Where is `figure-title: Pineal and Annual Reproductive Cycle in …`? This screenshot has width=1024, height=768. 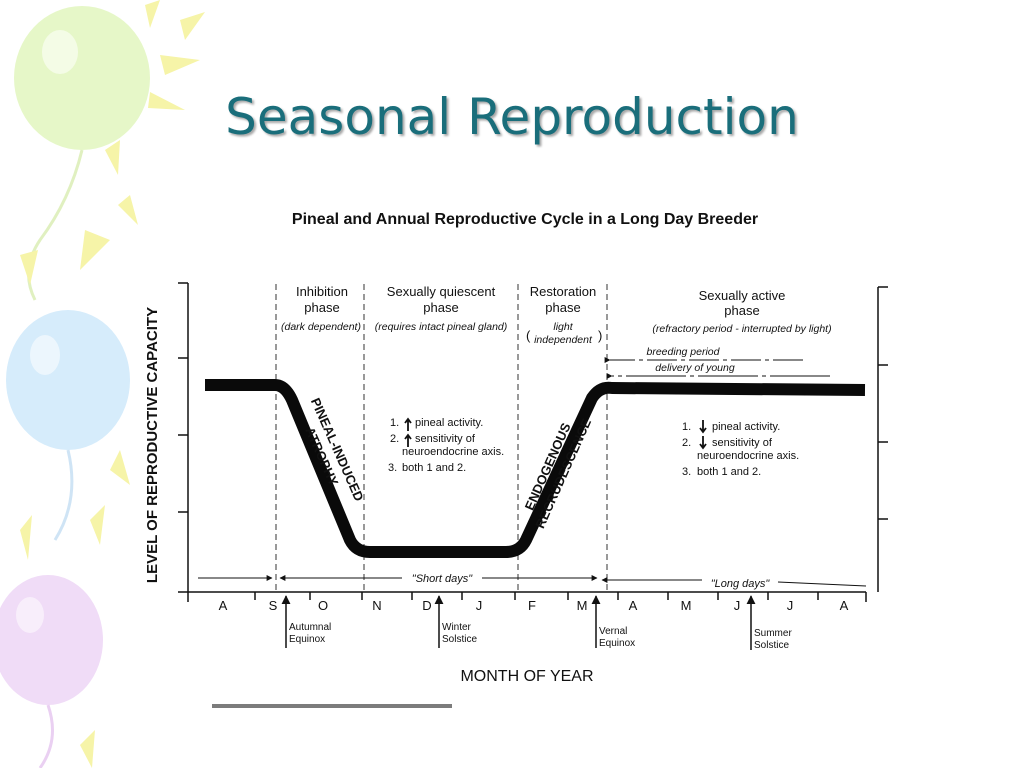
figure-title: Pineal and Annual Reproductive Cycle in … is located at coordinates (525, 219).